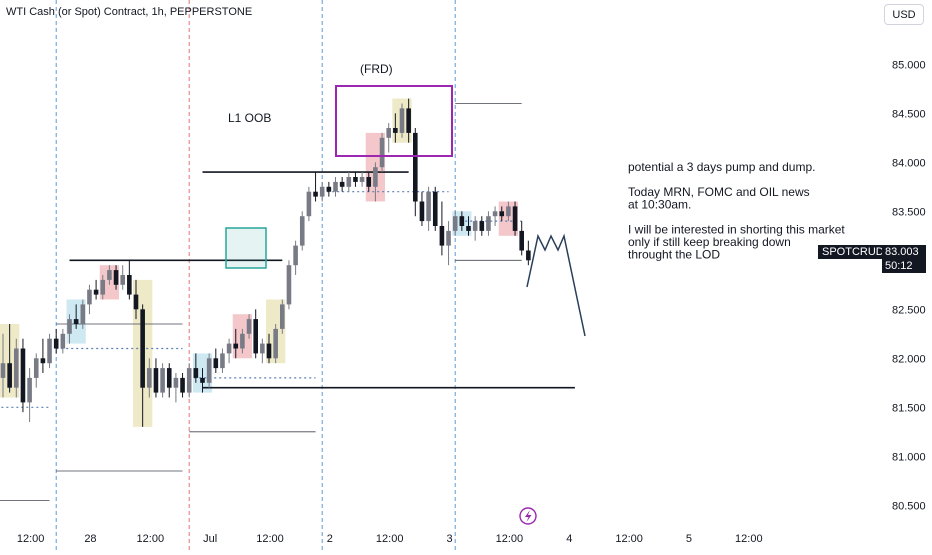 The image size is (932, 555). What do you see at coordinates (394, 121) in the screenshot?
I see `frd-box` at bounding box center [394, 121].